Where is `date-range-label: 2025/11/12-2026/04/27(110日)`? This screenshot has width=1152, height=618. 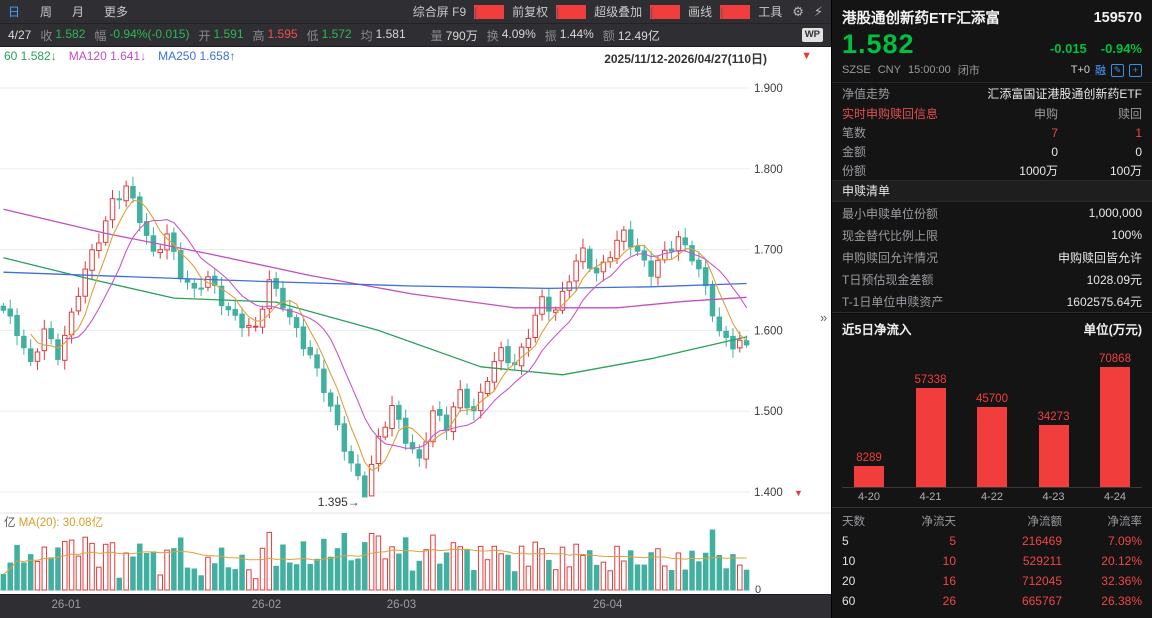 date-range-label: 2025/11/12-2026/04/27(110日) is located at coordinates (685, 59).